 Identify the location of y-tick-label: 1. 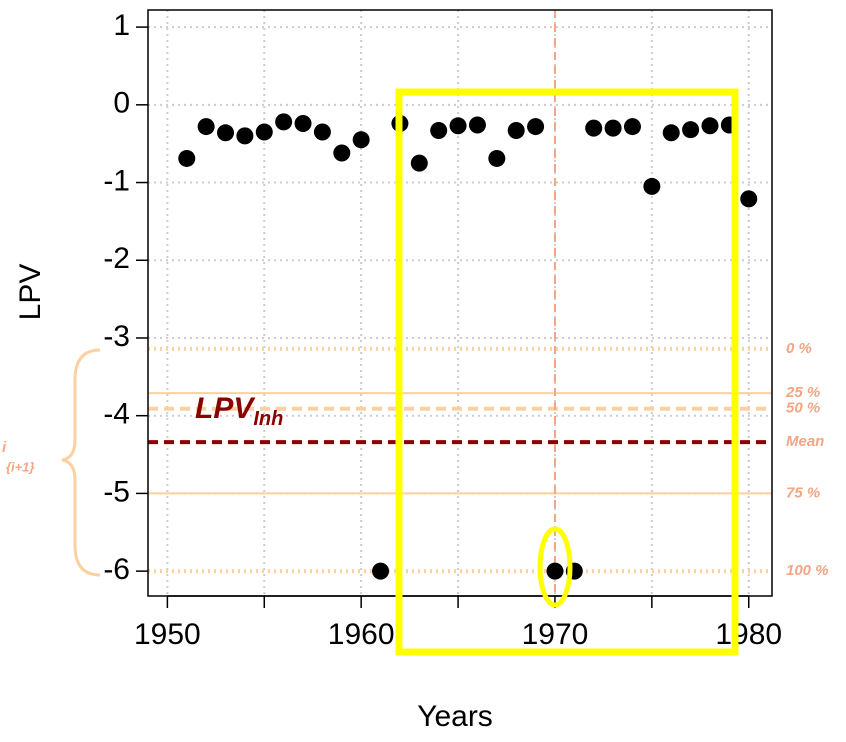
(121, 25).